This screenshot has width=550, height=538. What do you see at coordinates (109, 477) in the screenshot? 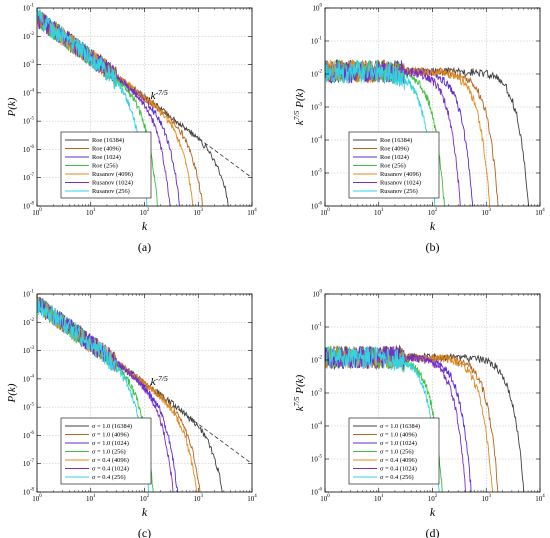
I see `legend-entry: σ = 0.4 (256)` at bounding box center [109, 477].